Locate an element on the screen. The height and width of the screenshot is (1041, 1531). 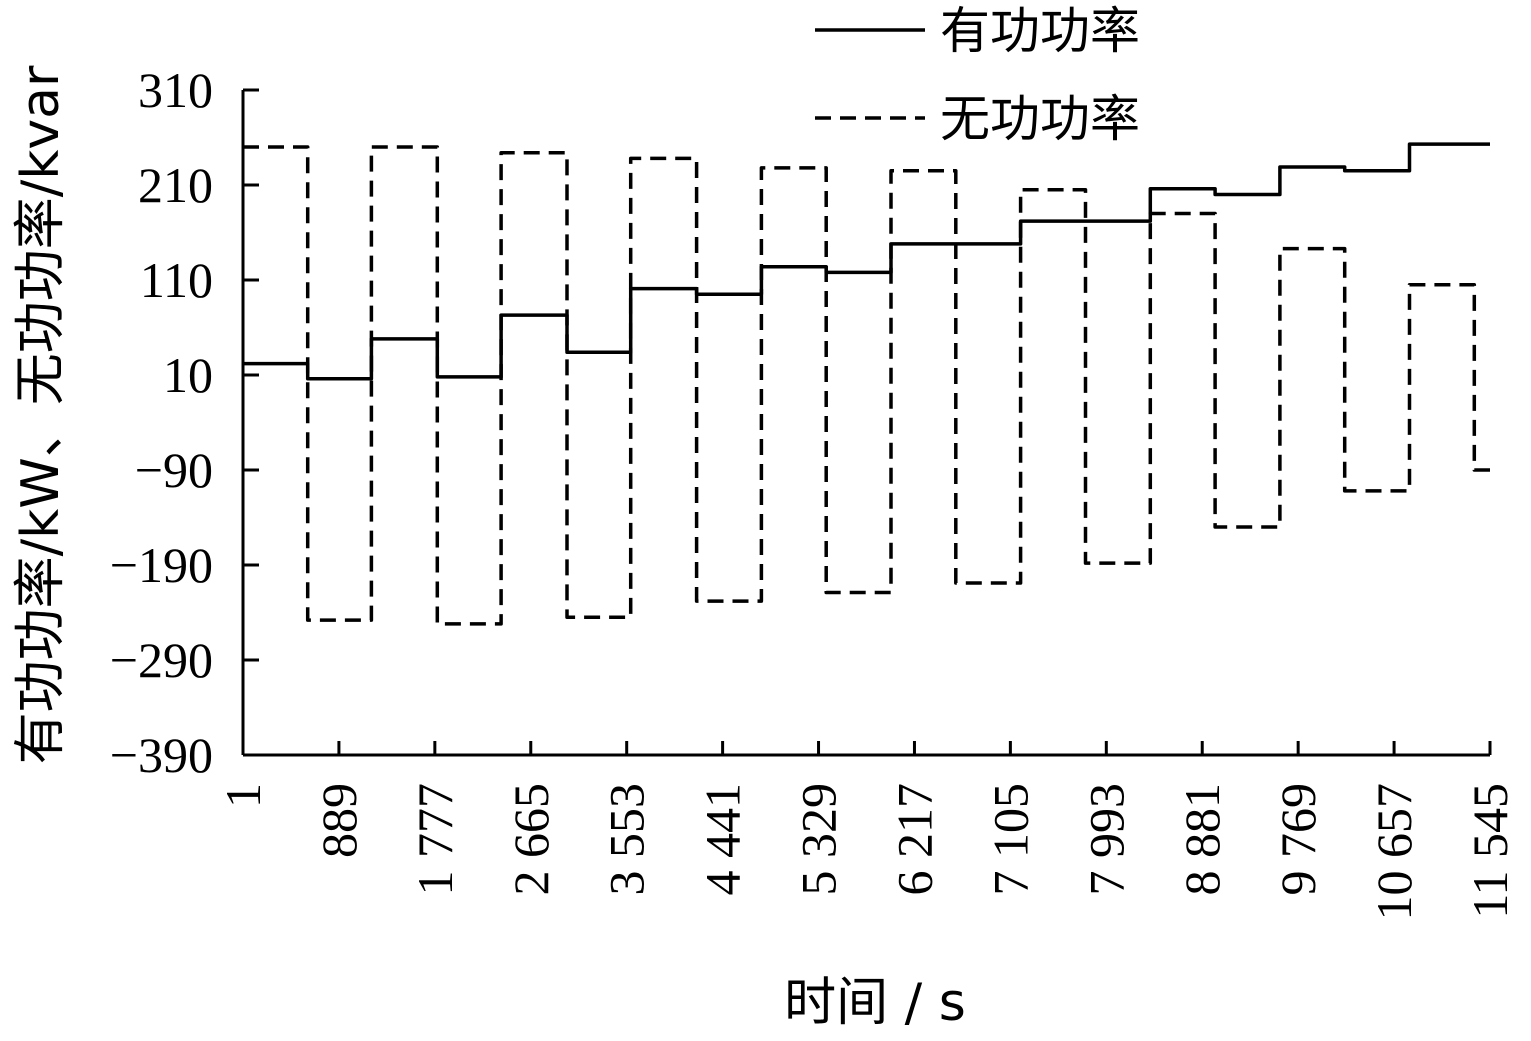
y-tick-label: −190 is located at coordinates (161, 565).